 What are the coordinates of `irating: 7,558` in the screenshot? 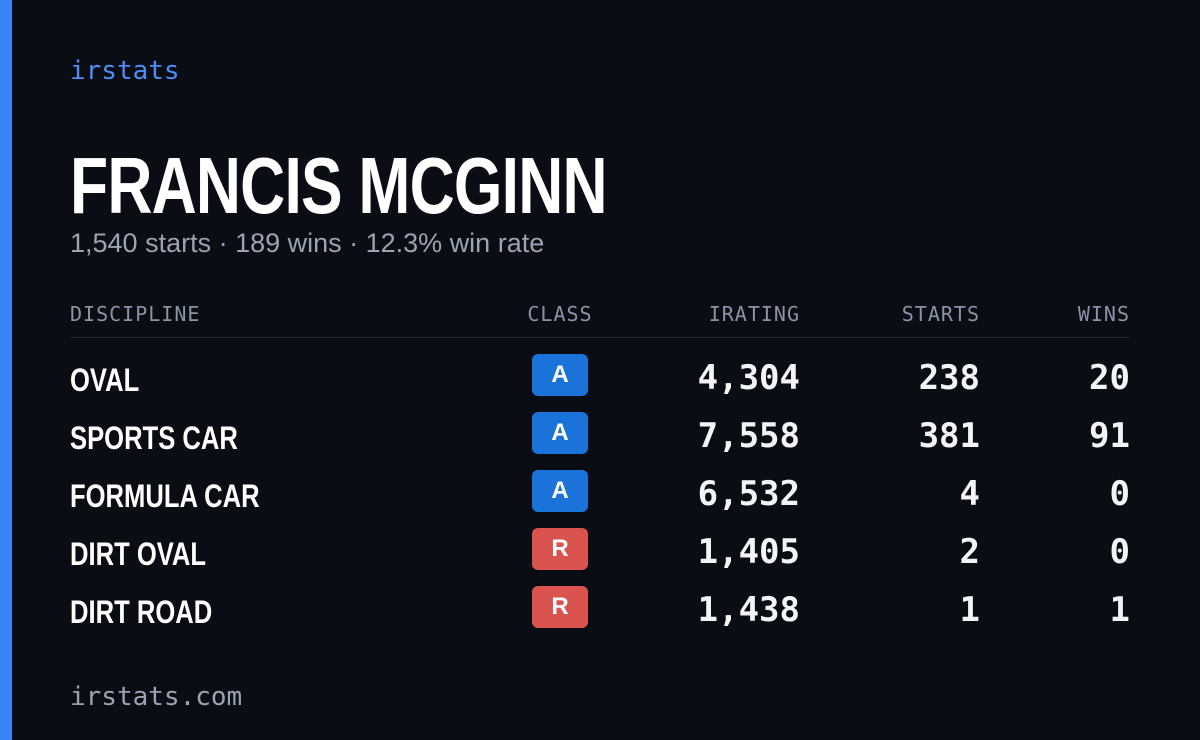 It's located at (748, 436).